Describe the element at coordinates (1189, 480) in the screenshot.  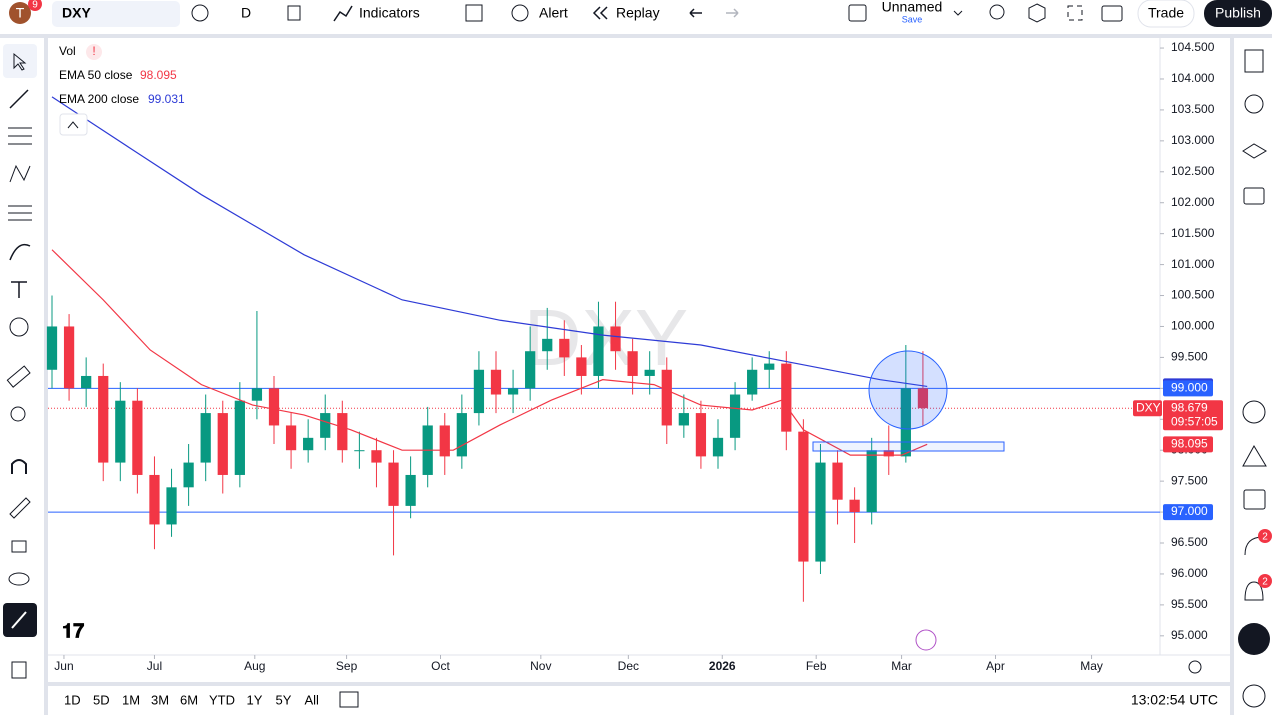
I see `y-tick-label: 97.500` at that location.